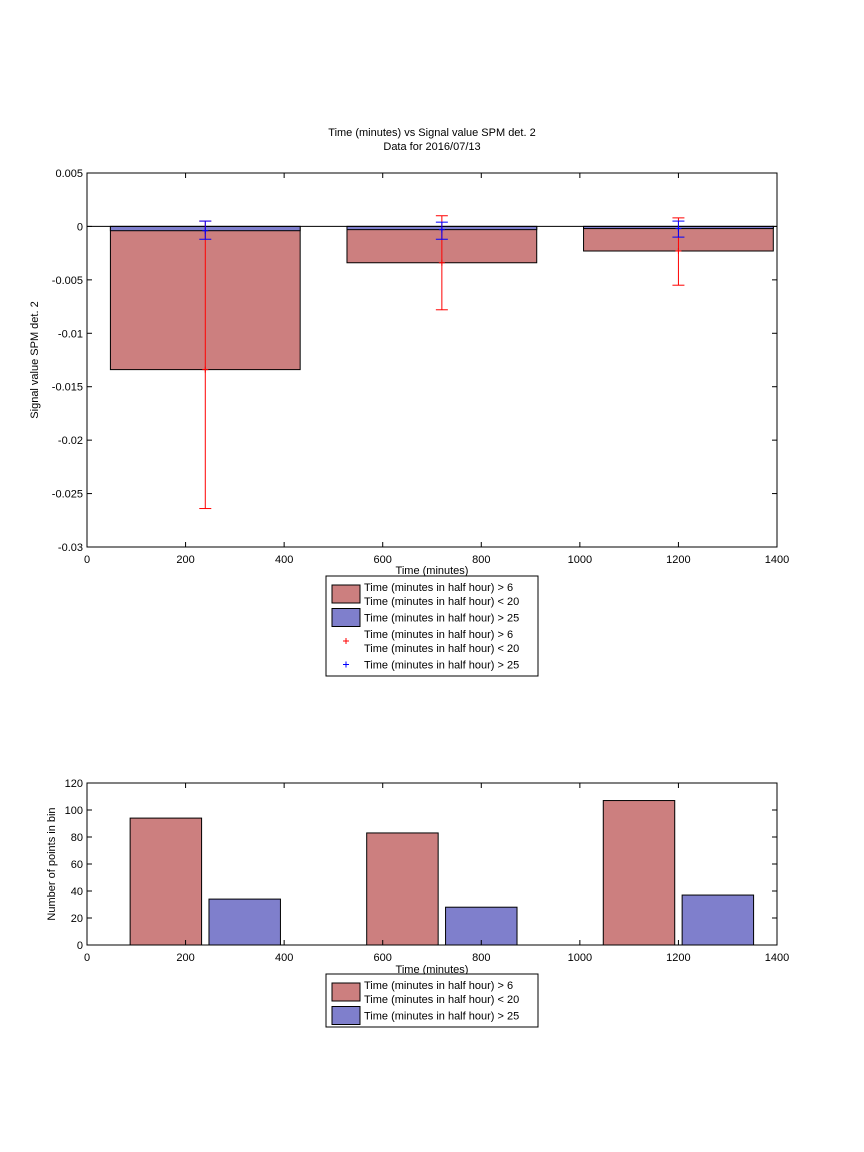  What do you see at coordinates (74, 784) in the screenshot?
I see `y-tick-label: 120` at bounding box center [74, 784].